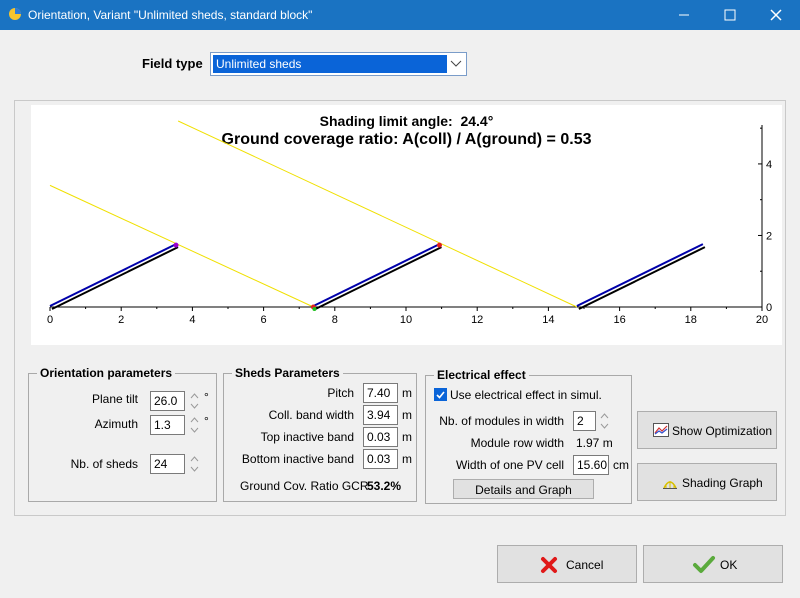  I want to click on electrical-title: Electrical effect, so click(481, 375).